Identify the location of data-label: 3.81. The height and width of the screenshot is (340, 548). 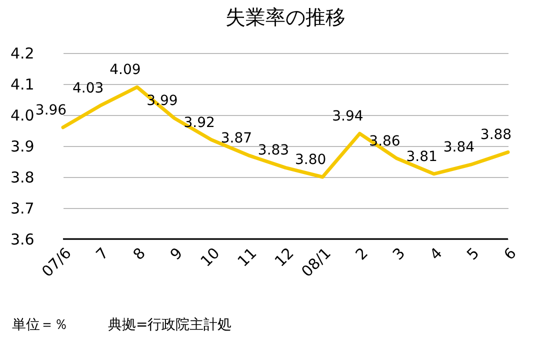
(422, 156).